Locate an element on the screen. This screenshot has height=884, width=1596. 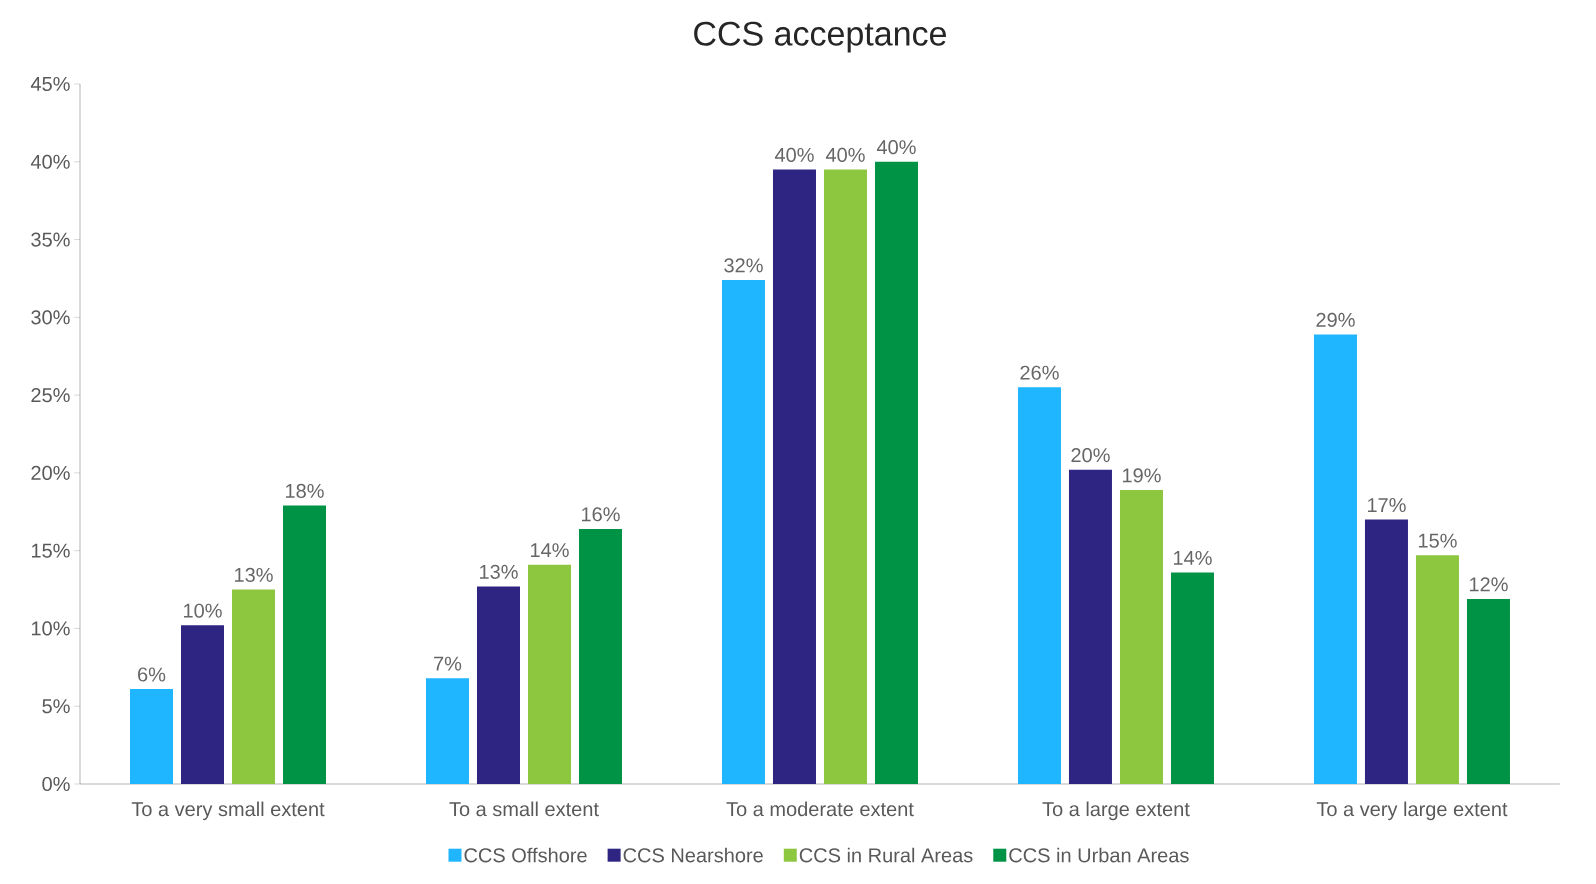
y-tick-label: 45% is located at coordinates (50, 84).